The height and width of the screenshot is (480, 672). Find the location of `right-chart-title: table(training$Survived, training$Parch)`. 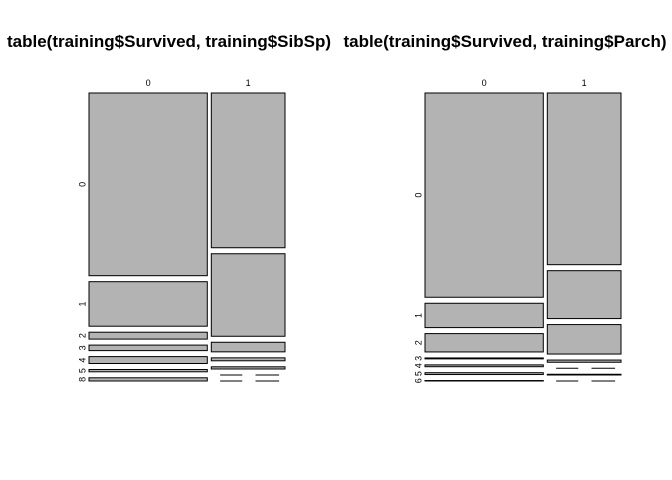

right-chart-title: table(training$Survived, training$Parch) is located at coordinates (504, 41).